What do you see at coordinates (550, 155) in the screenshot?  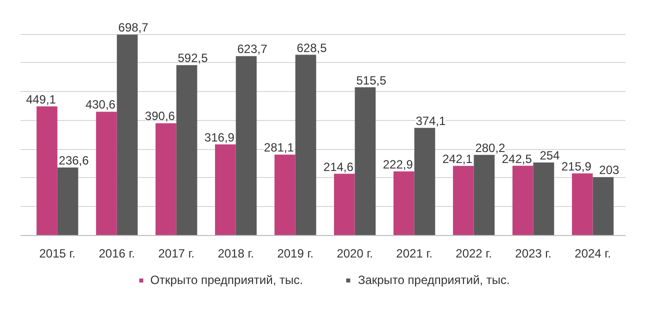 I see `data-label: 254` at bounding box center [550, 155].